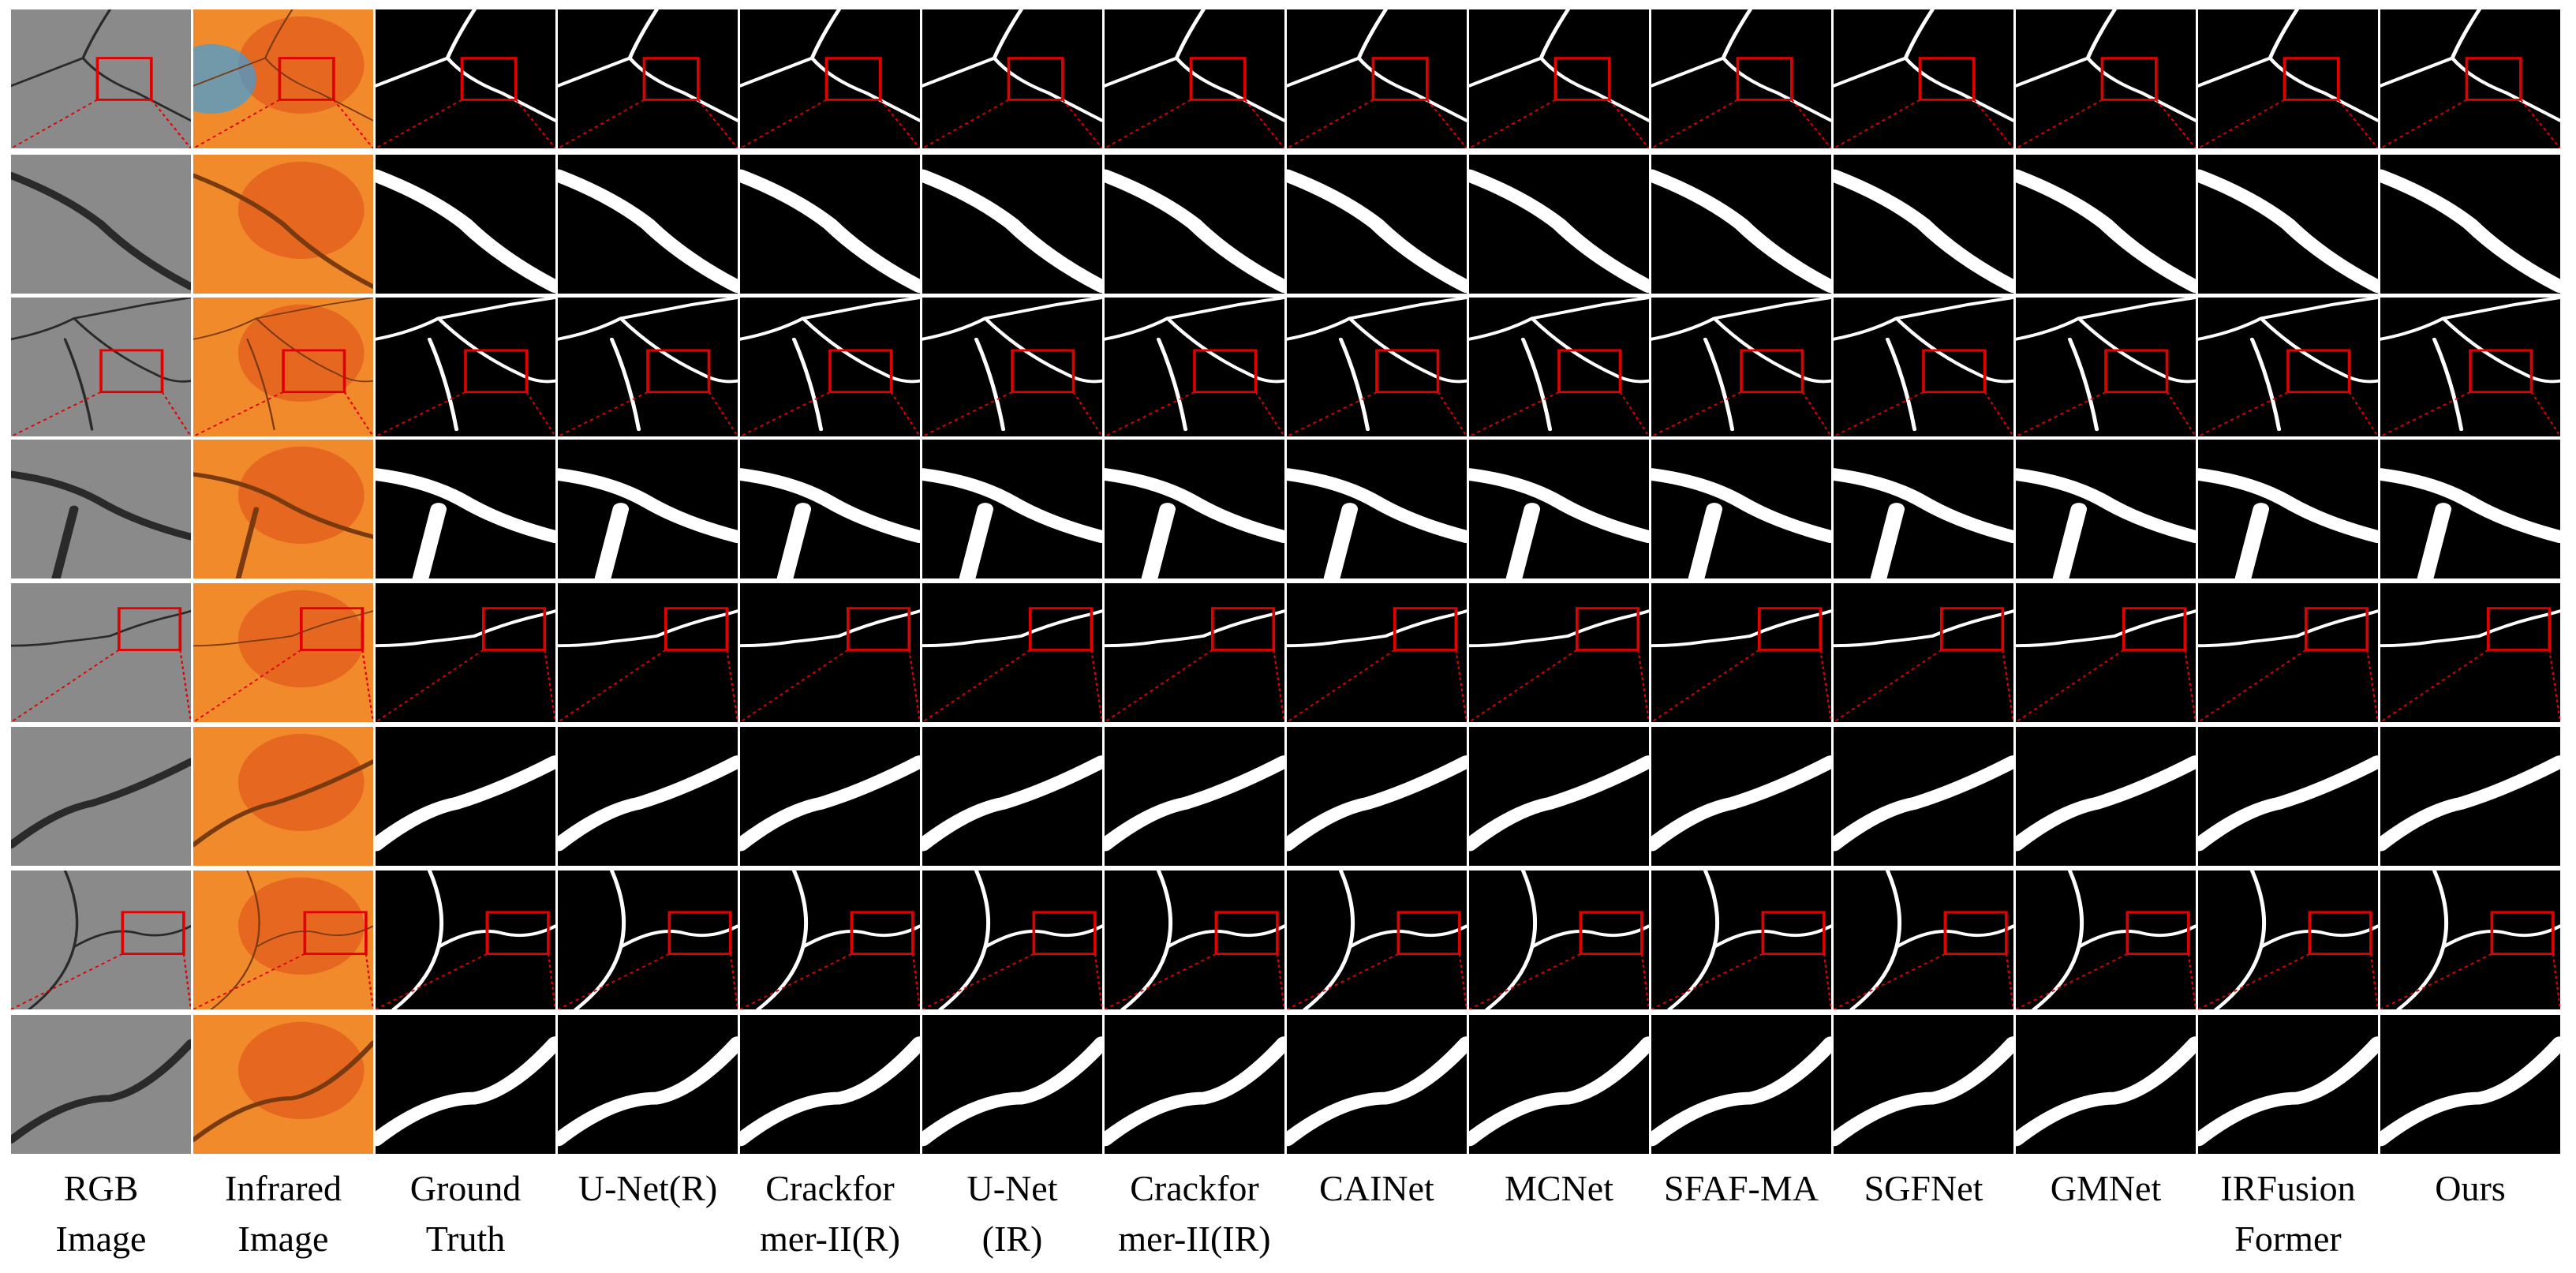 The width and height of the screenshot is (2576, 1273). I want to click on column-label-2: Infrared Image, so click(283, 1214).